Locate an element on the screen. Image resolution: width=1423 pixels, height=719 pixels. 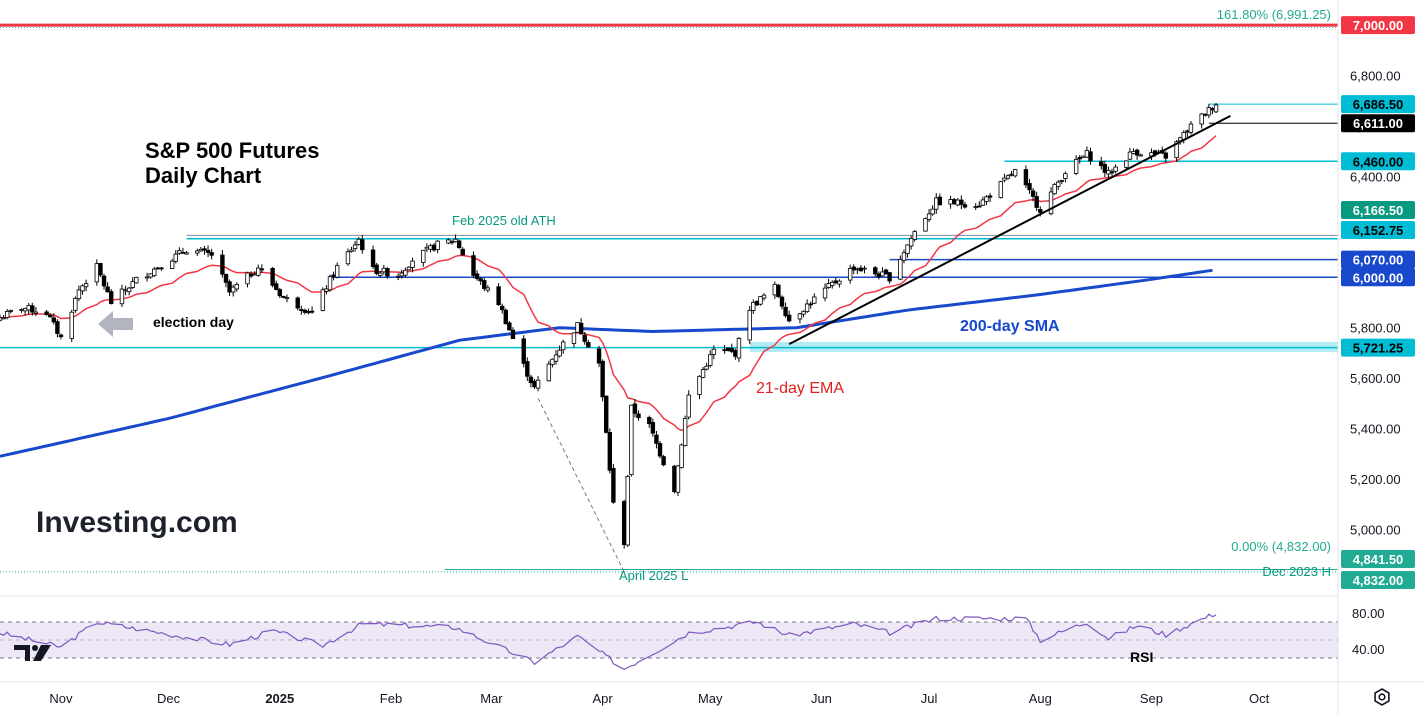
price-tag: 7,000.00 is located at coordinates (1378, 25).